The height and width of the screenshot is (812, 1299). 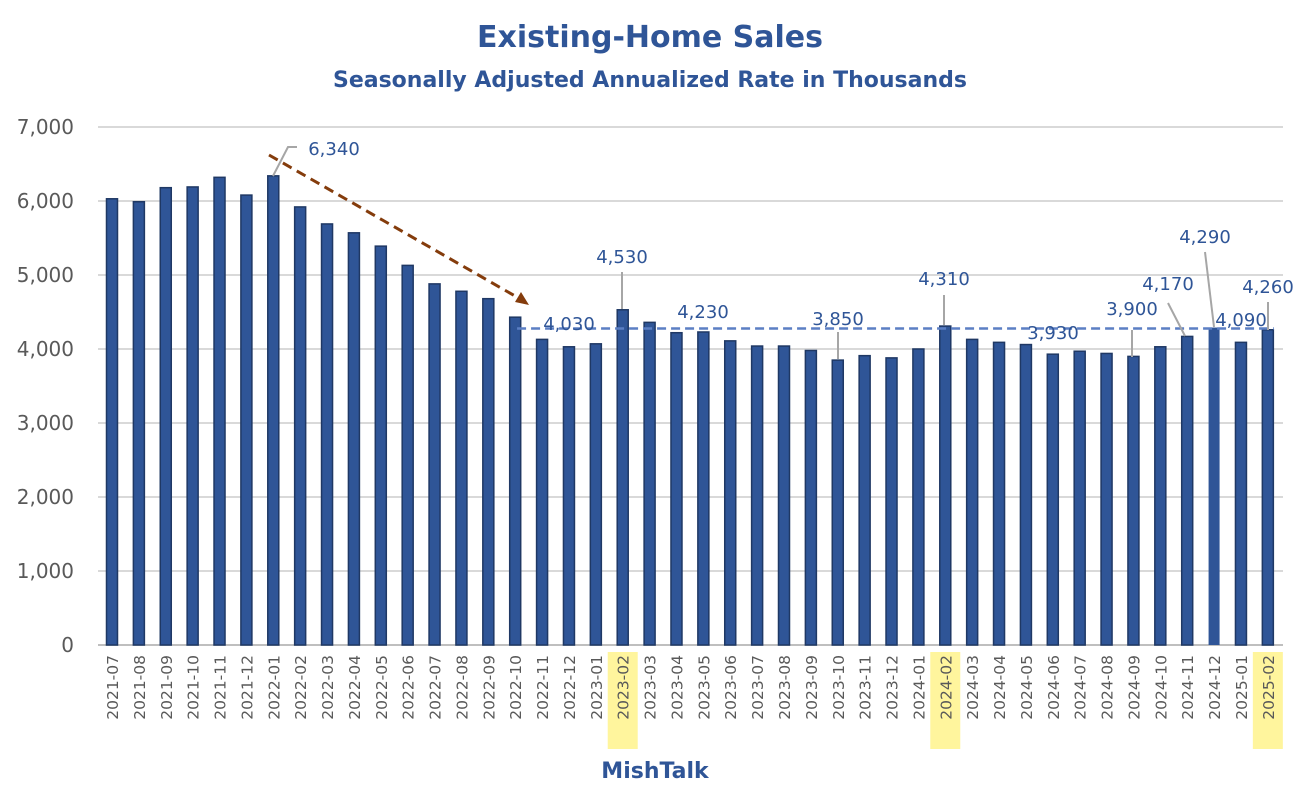 I want to click on data-label: 4,260, so click(x=1268, y=287).